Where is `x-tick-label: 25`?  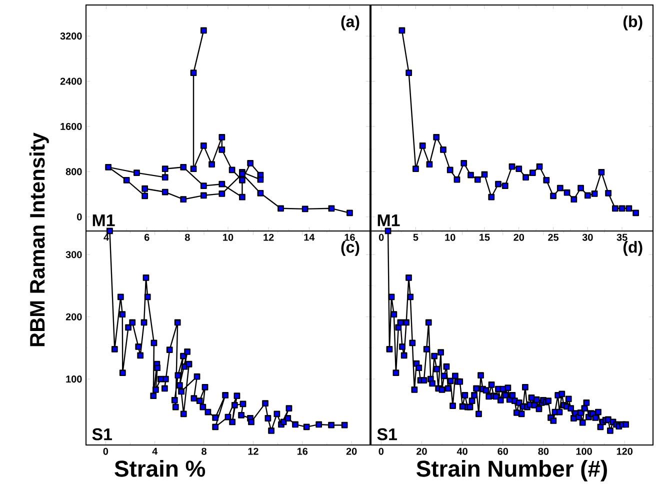 x-tick-label: 25 is located at coordinates (553, 237).